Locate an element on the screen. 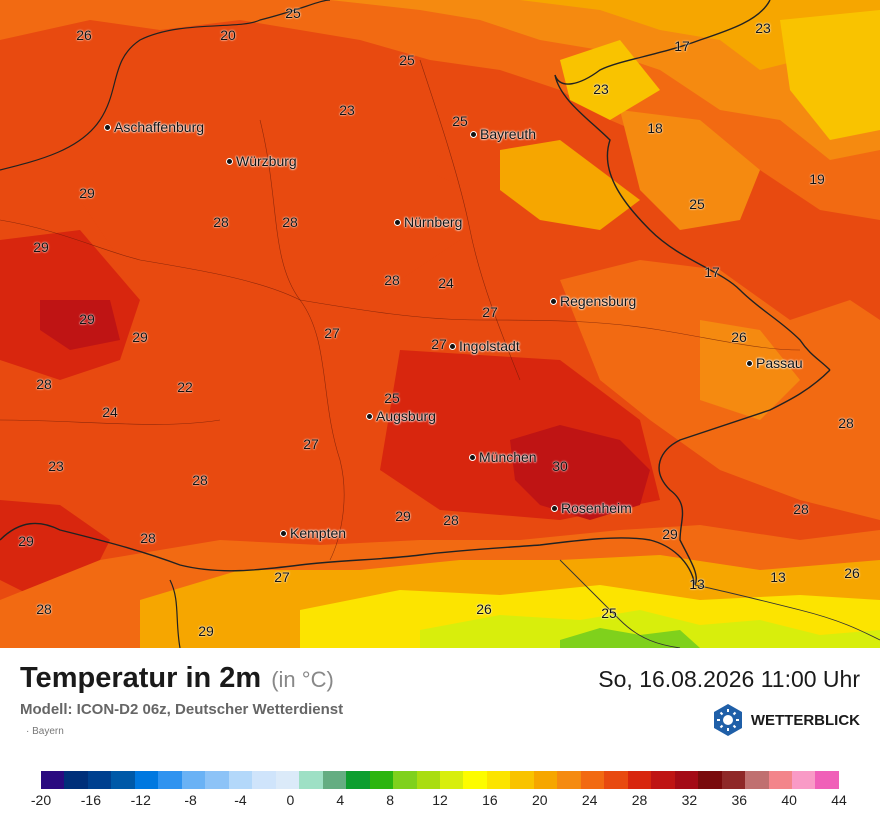 Image resolution: width=880 pixels, height=830 pixels. temperature-label: 30 is located at coordinates (560, 466).